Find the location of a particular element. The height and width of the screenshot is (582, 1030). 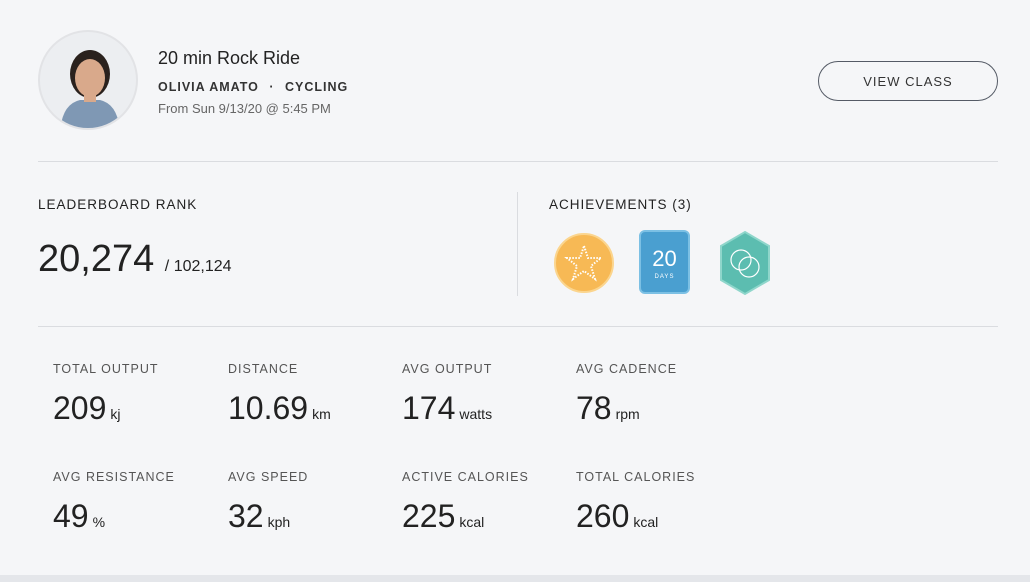

stat-value-row: 49% is located at coordinates (138, 516).